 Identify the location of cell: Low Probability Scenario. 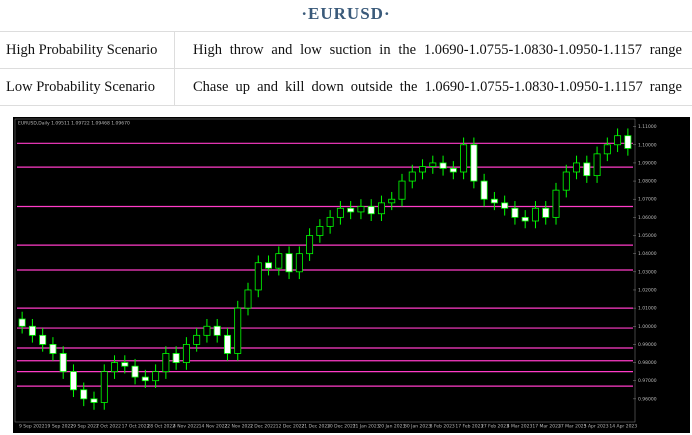
(87, 87).